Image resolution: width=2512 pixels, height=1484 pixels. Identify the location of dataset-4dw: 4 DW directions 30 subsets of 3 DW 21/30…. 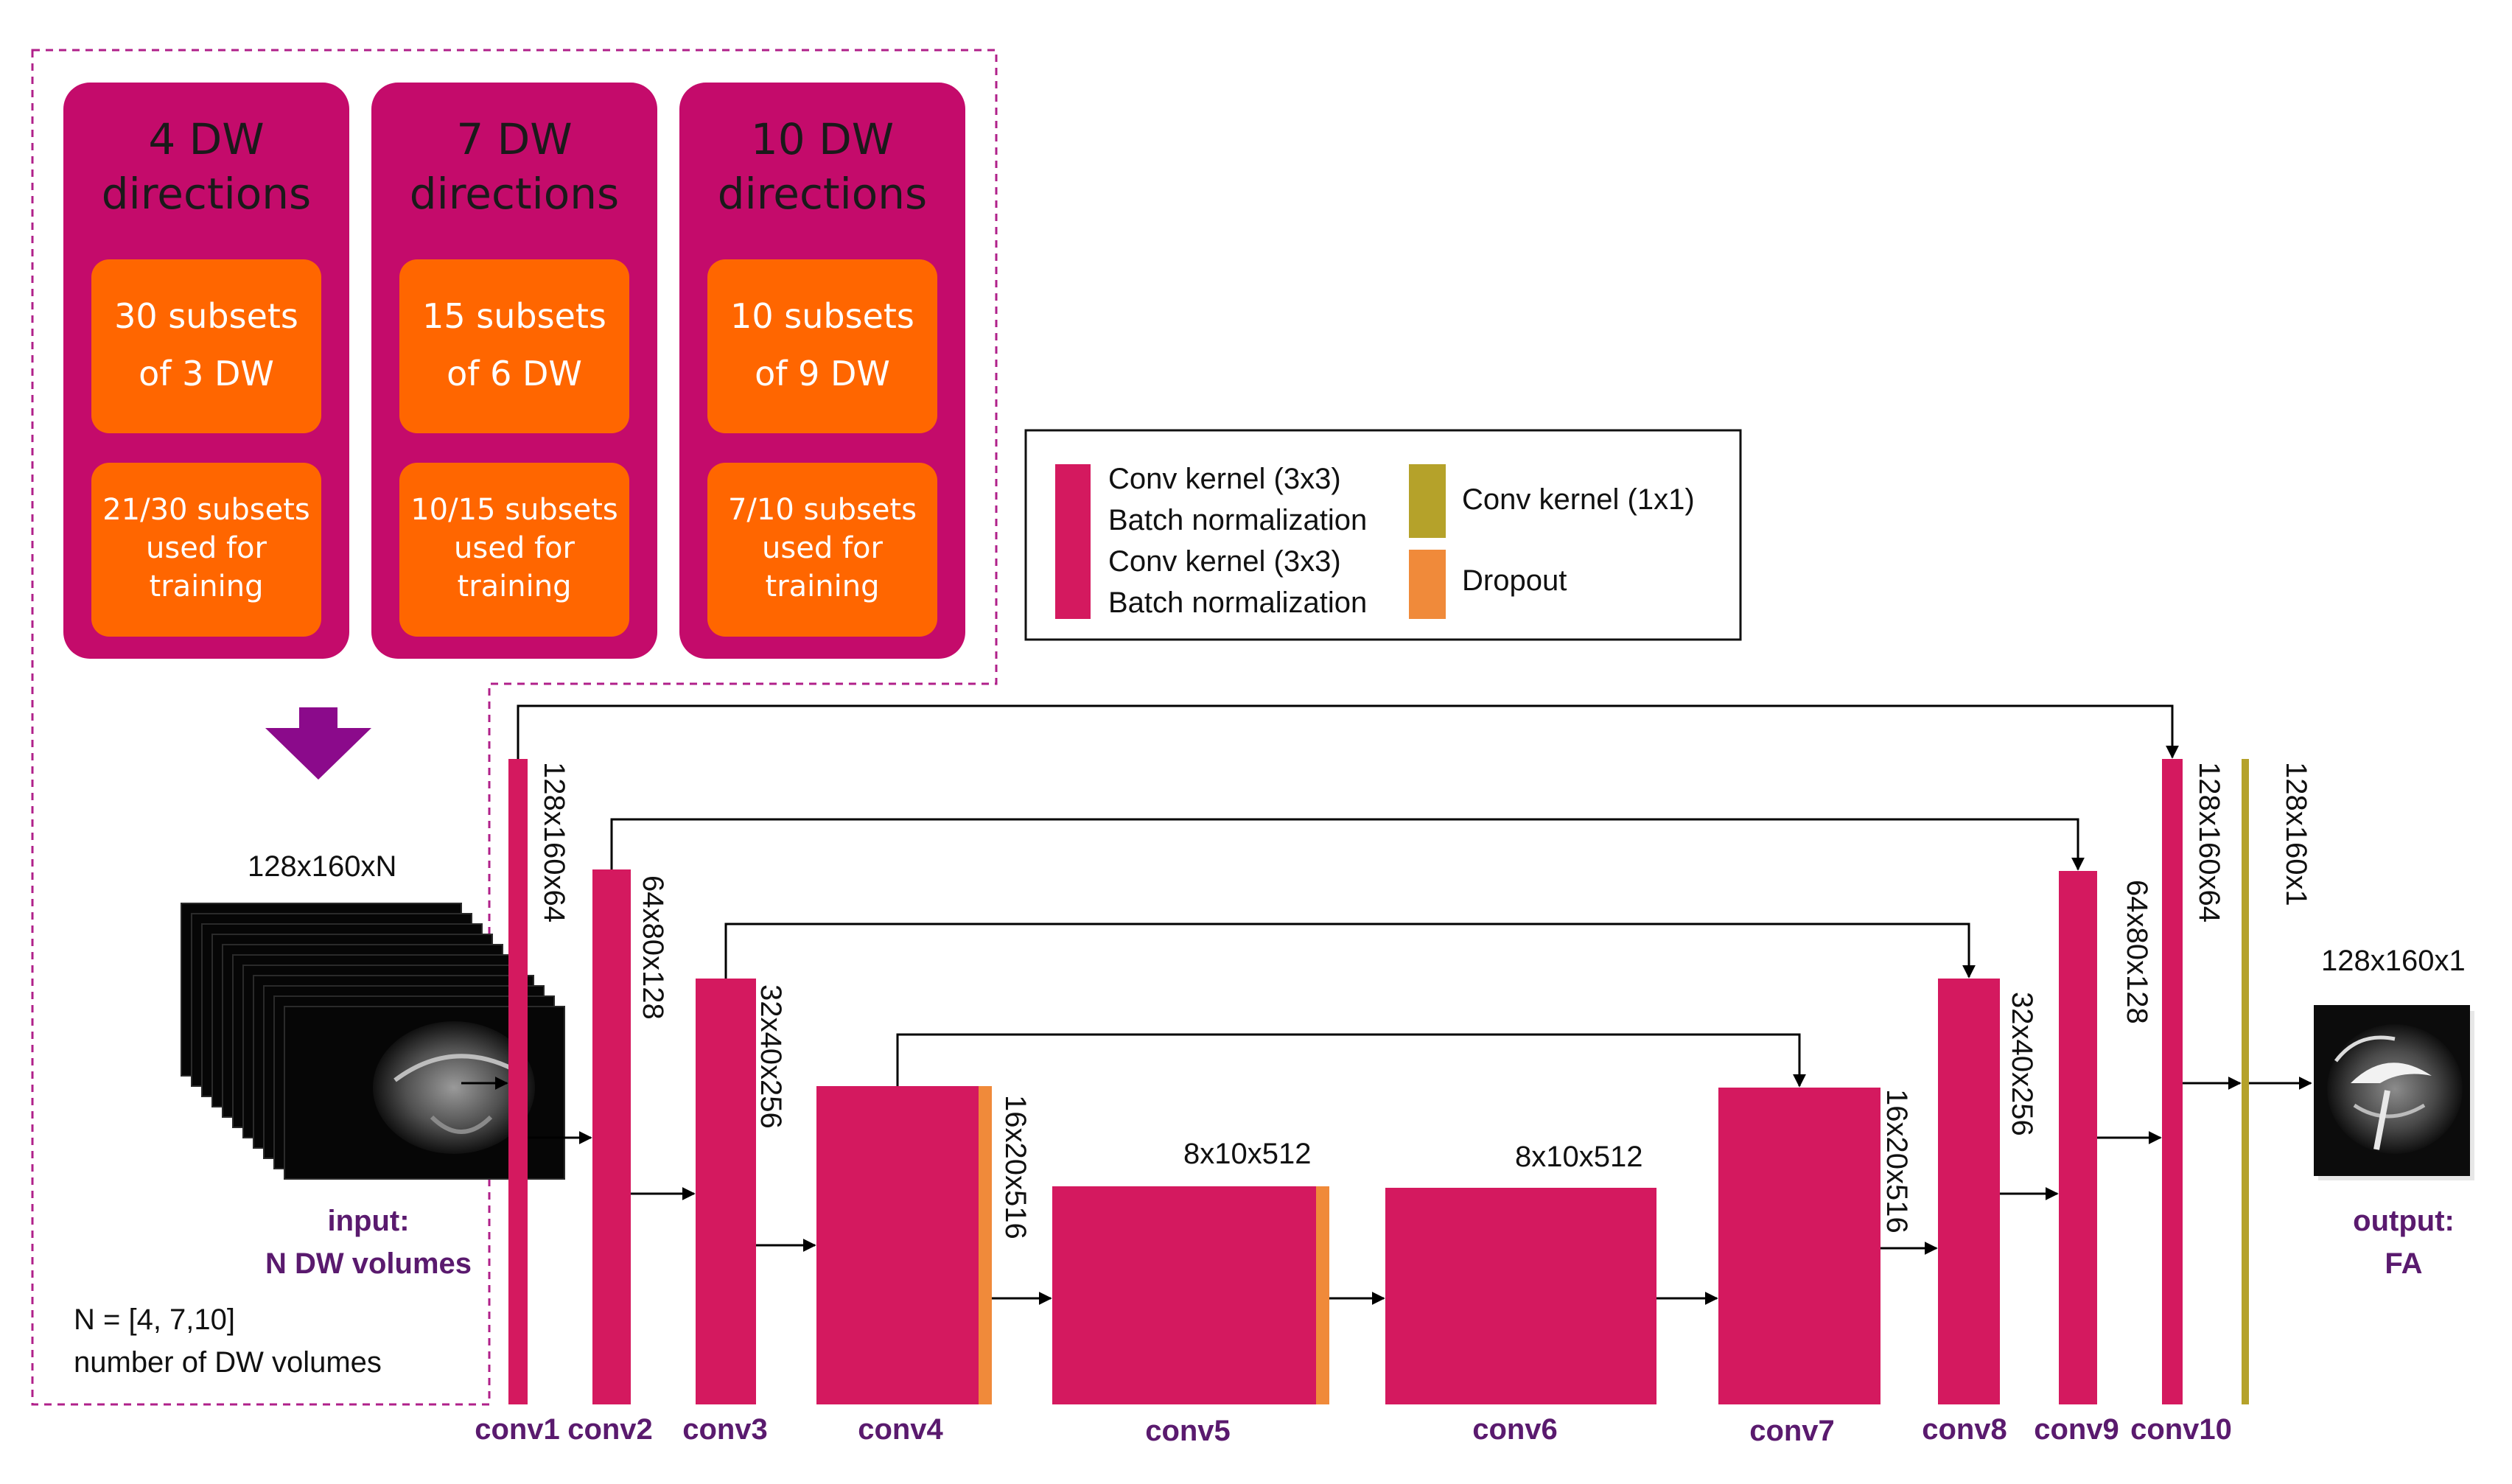
(206, 371).